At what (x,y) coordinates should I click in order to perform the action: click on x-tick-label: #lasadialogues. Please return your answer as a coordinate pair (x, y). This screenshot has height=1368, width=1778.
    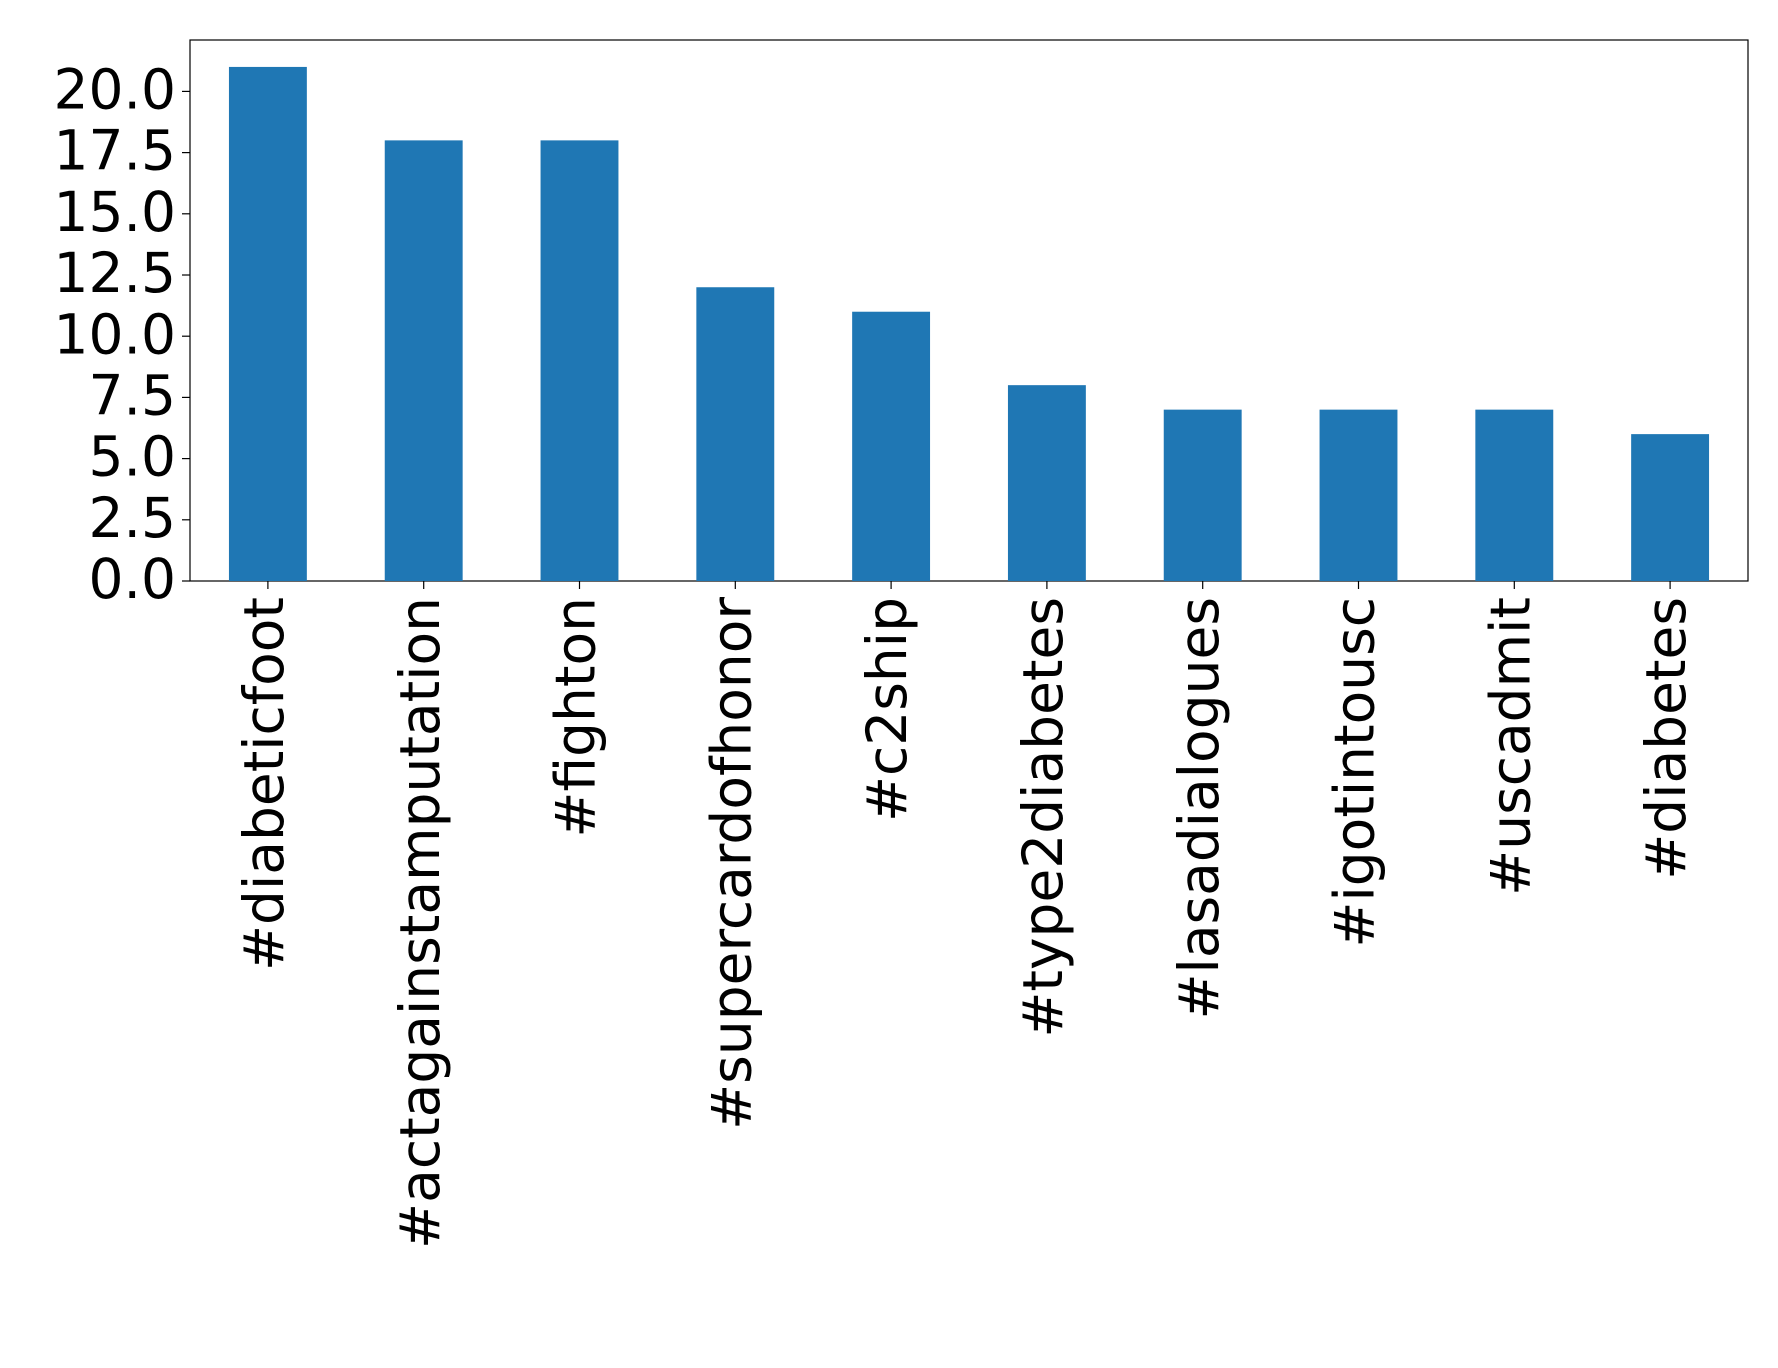
    Looking at the image, I should click on (1199, 808).